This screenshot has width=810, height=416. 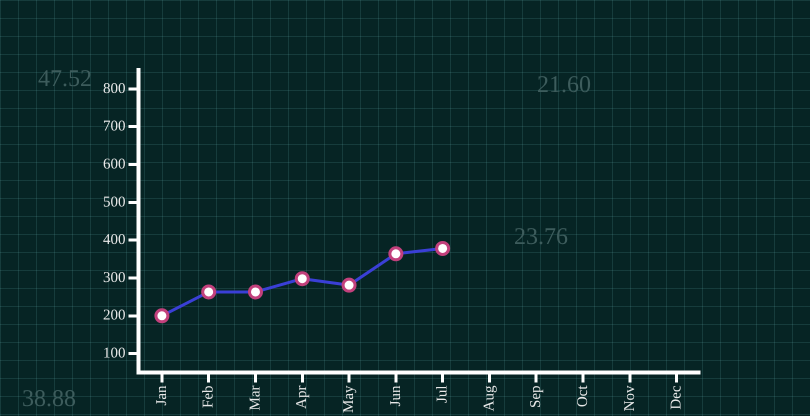 What do you see at coordinates (302, 397) in the screenshot?
I see `x-tick-label: Apr` at bounding box center [302, 397].